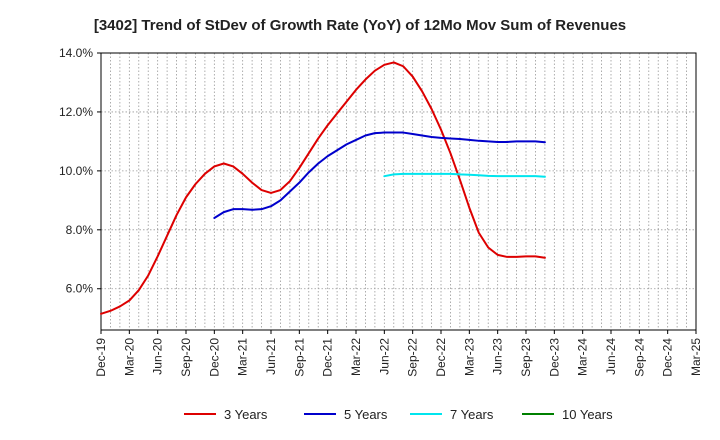 Image resolution: width=720 pixels, height=440 pixels. Describe the element at coordinates (328, 357) in the screenshot. I see `x-tick-label: Dec-21` at that location.